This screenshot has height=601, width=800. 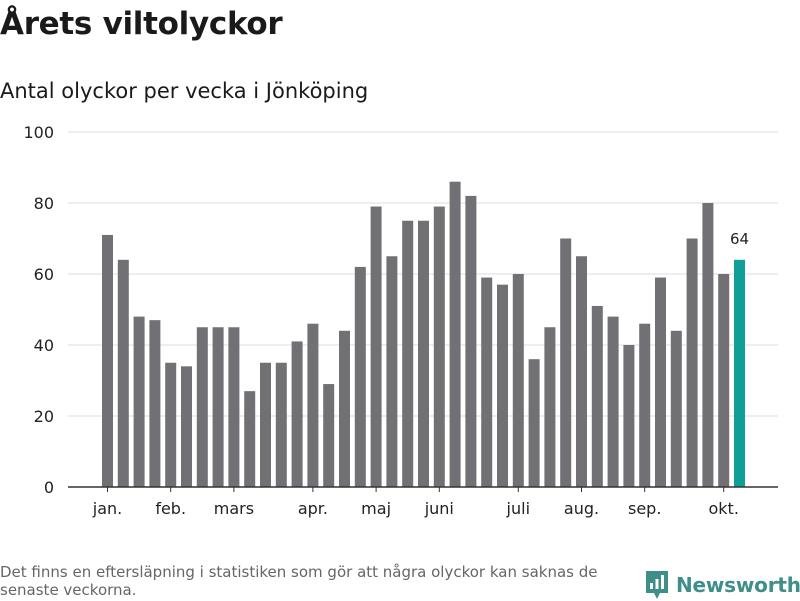 I want to click on x-tick-label: juli, so click(x=518, y=508).